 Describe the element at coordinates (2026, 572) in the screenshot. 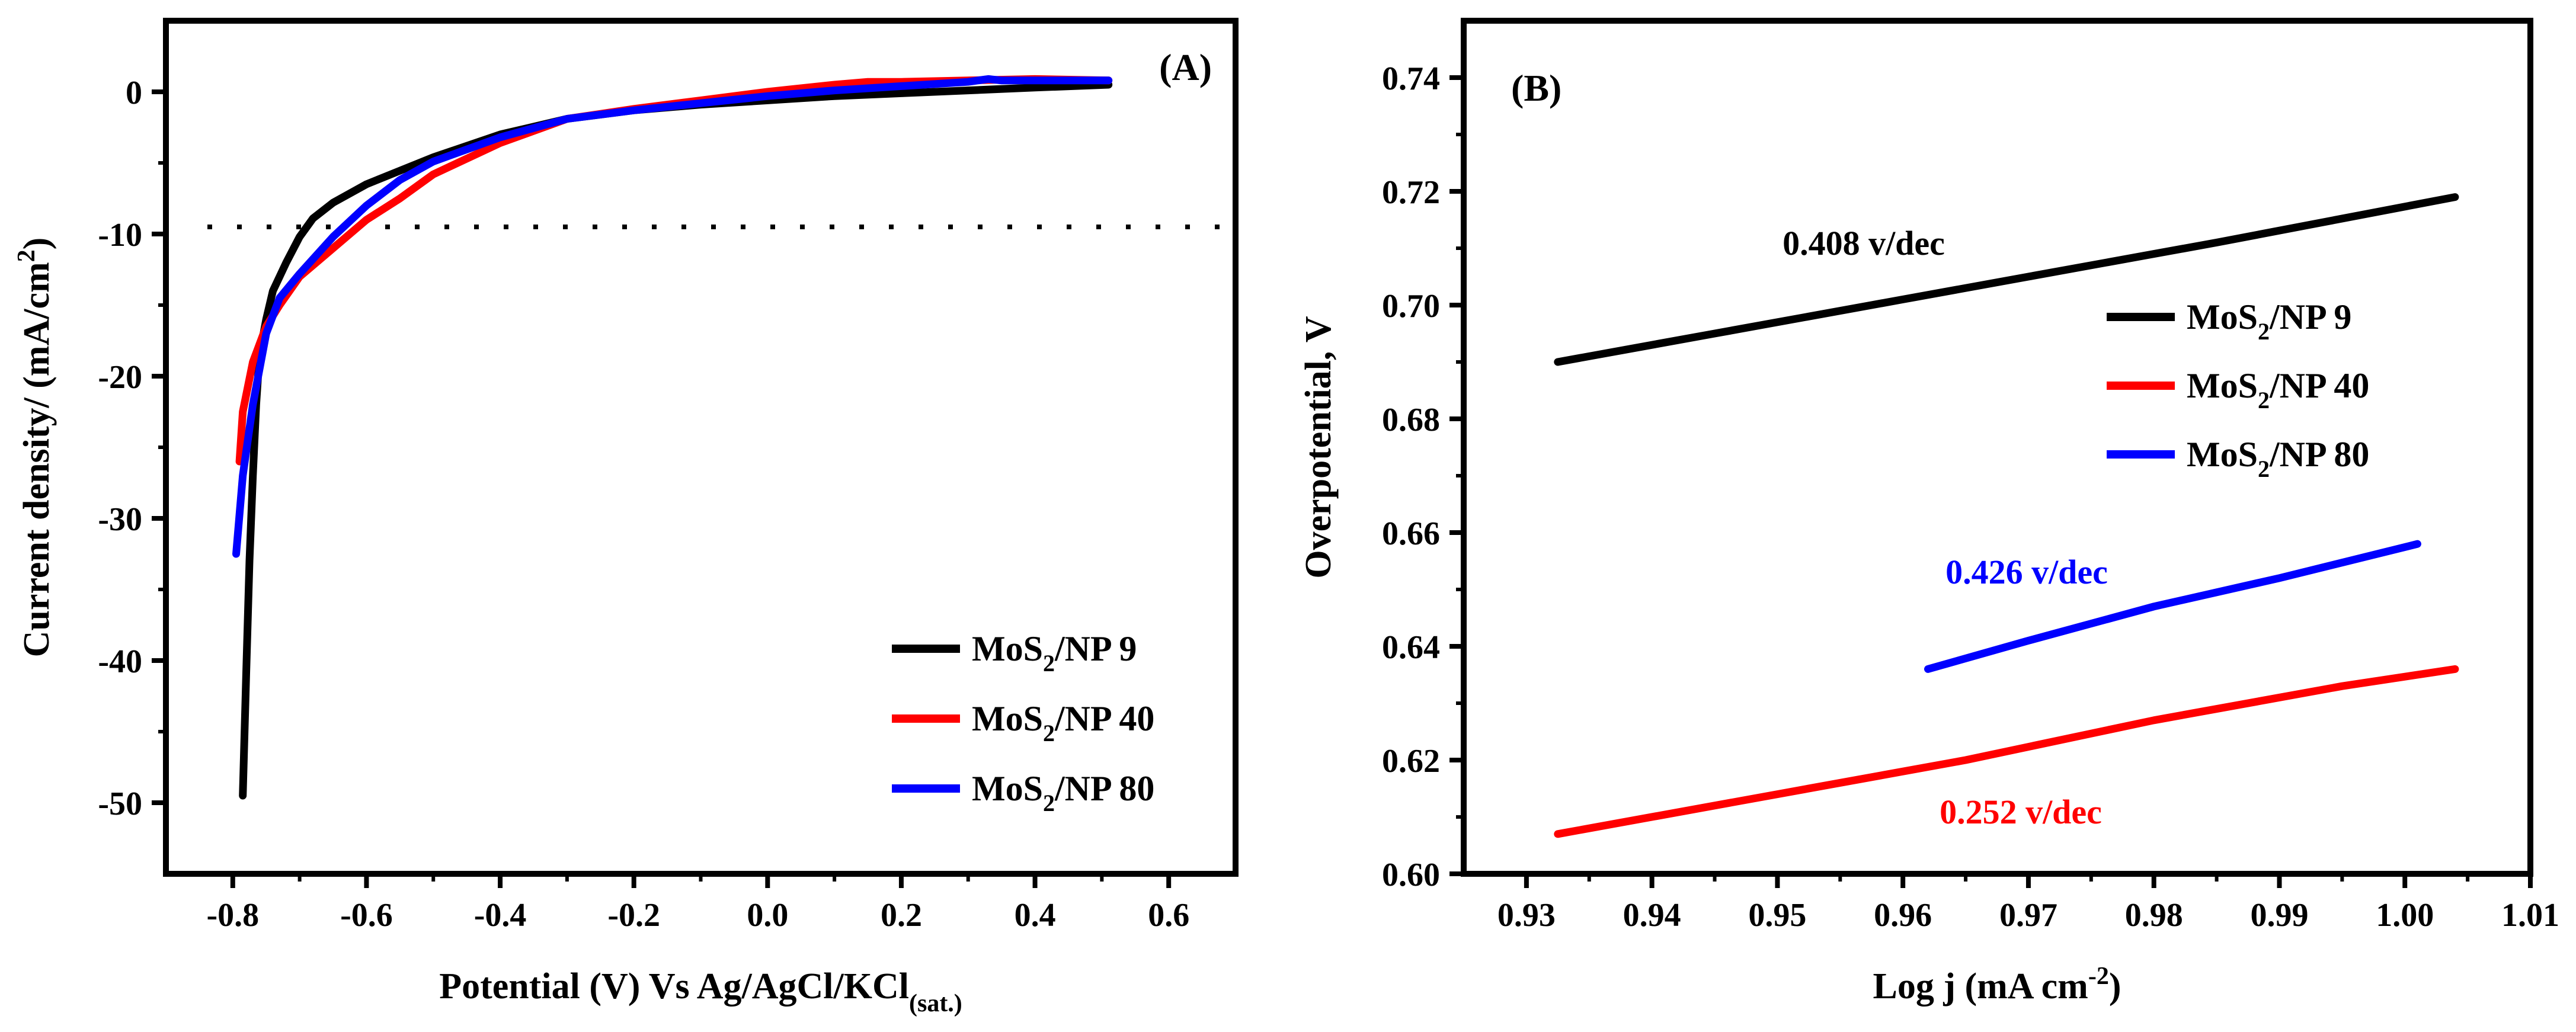

I see `slope-label: 0.426 v/dec` at that location.